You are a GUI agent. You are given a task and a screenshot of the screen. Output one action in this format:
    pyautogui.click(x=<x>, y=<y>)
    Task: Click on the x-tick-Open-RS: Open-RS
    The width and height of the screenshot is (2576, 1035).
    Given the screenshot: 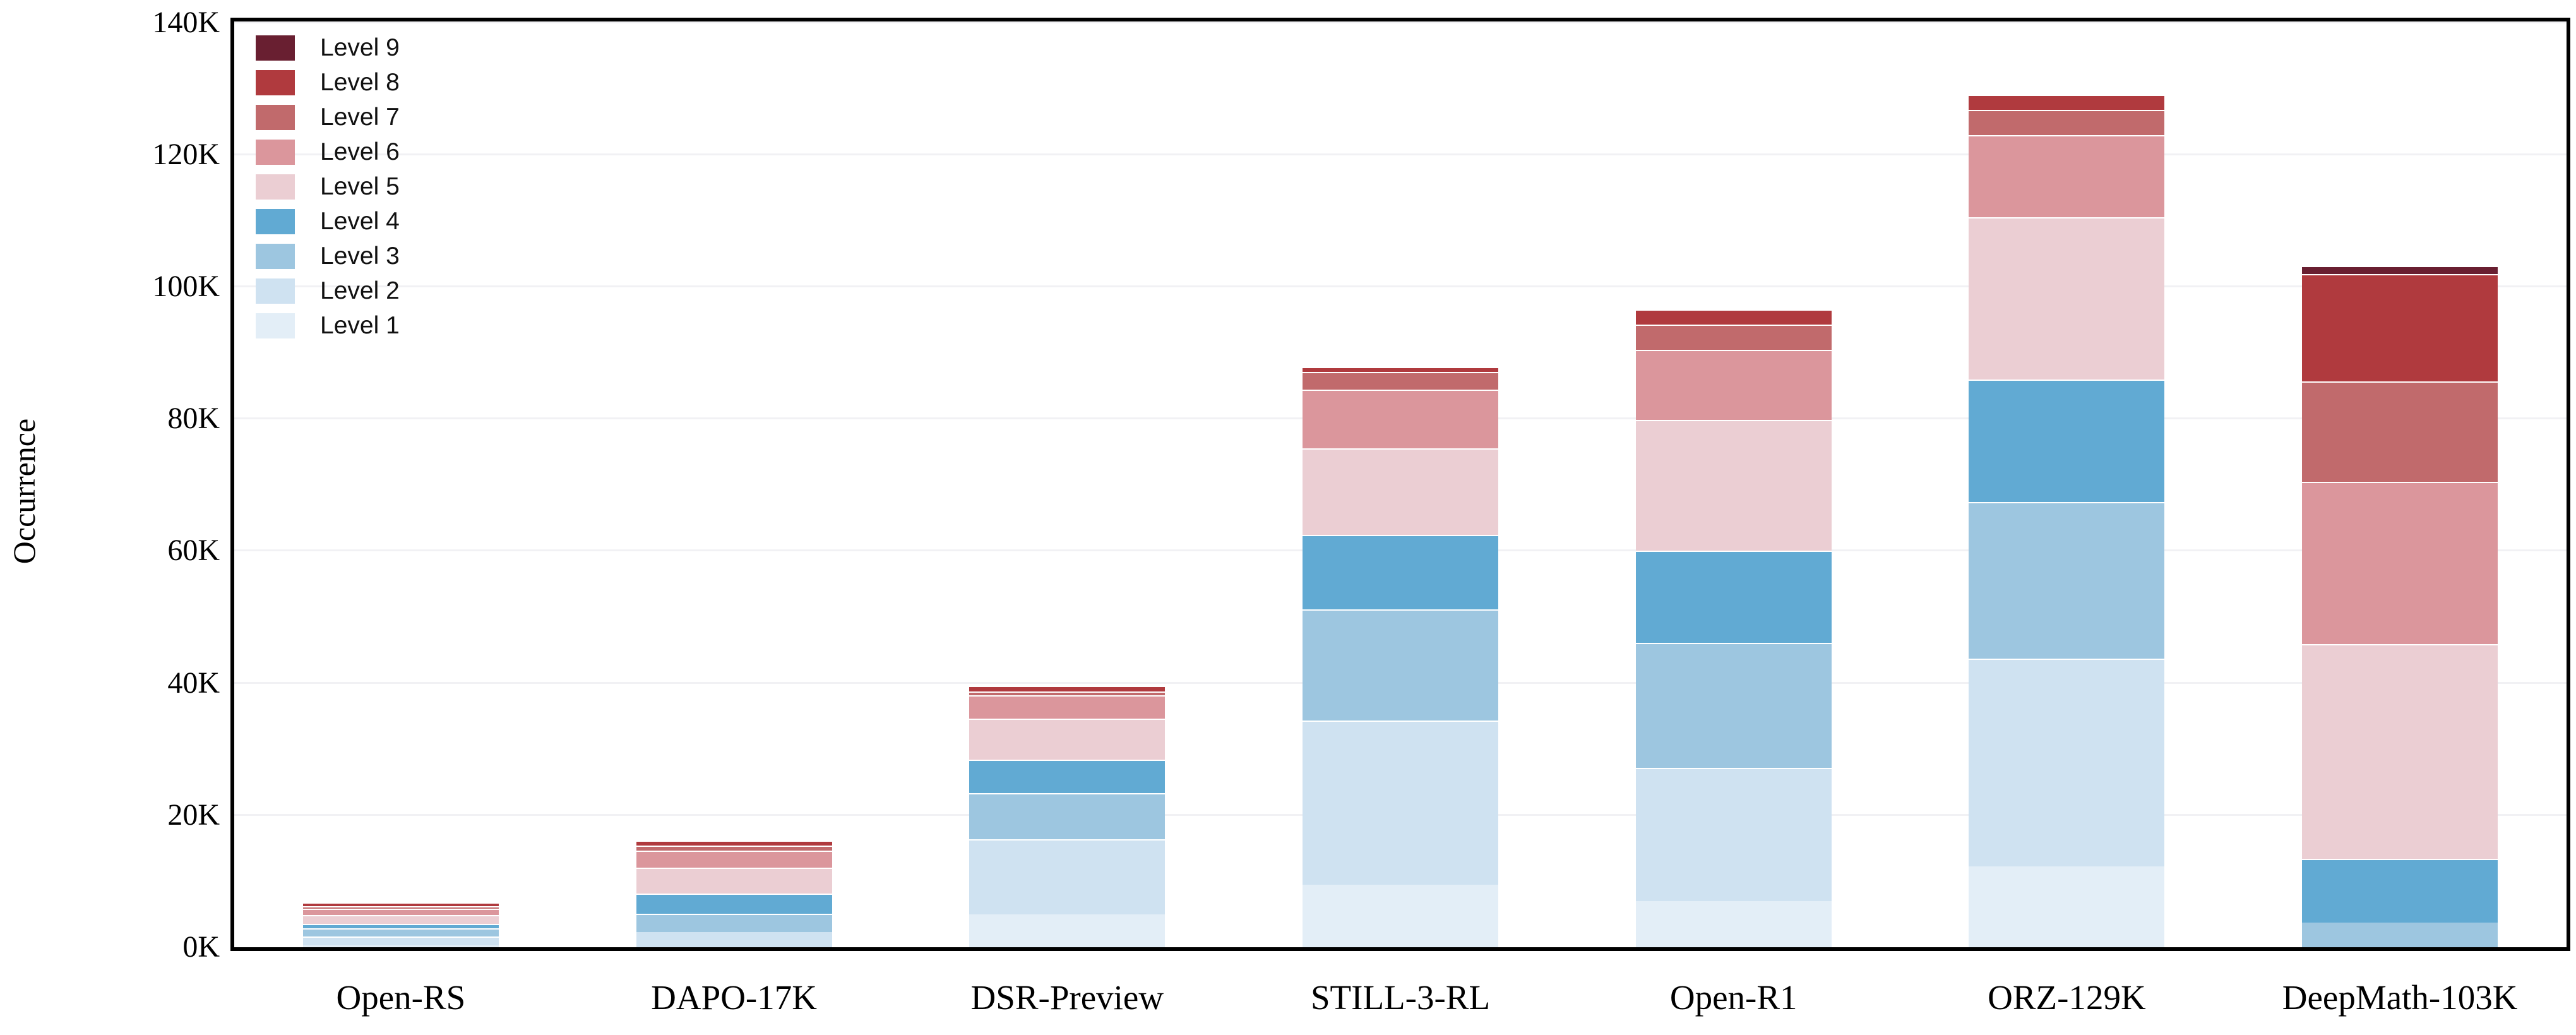 What is the action you would take?
    pyautogui.click(x=401, y=997)
    